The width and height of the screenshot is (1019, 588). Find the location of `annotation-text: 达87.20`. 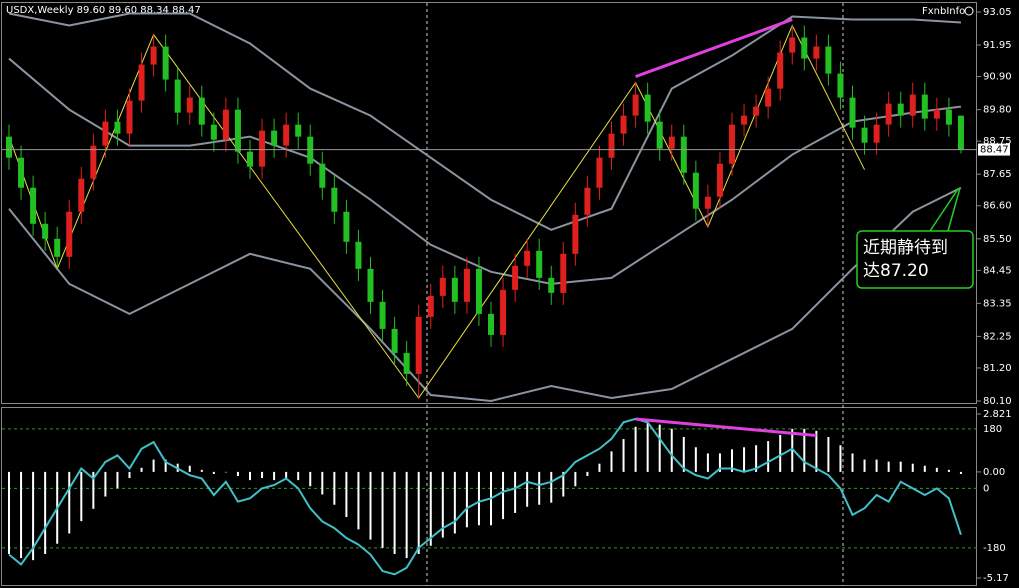

annotation-text: 达87.20 is located at coordinates (896, 271).